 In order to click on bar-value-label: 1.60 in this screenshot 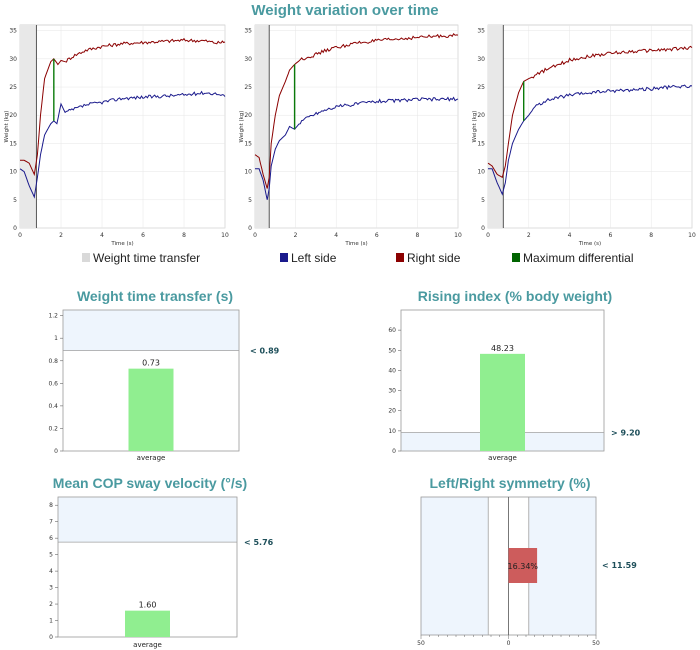, I will do `click(148, 605)`.